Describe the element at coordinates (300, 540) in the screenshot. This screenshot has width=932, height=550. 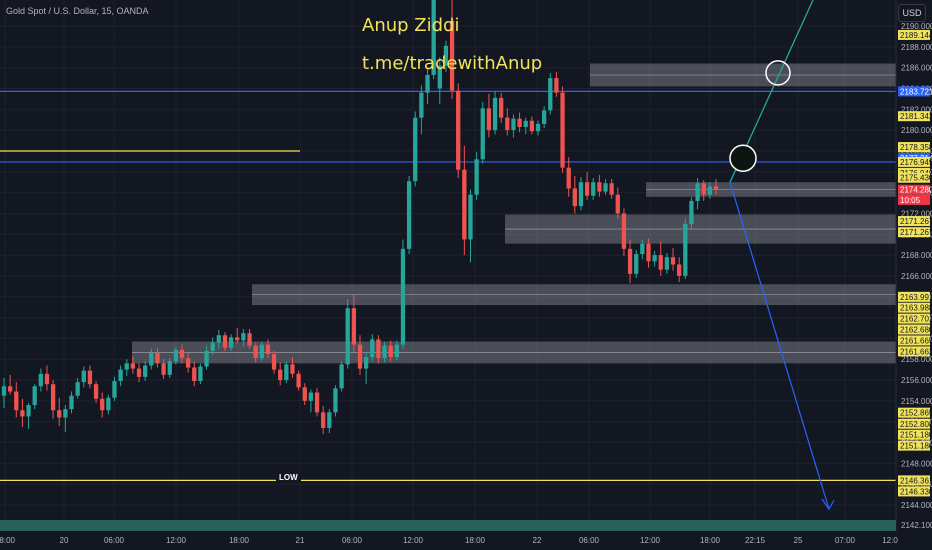
I see `time-tick-label: 21` at that location.